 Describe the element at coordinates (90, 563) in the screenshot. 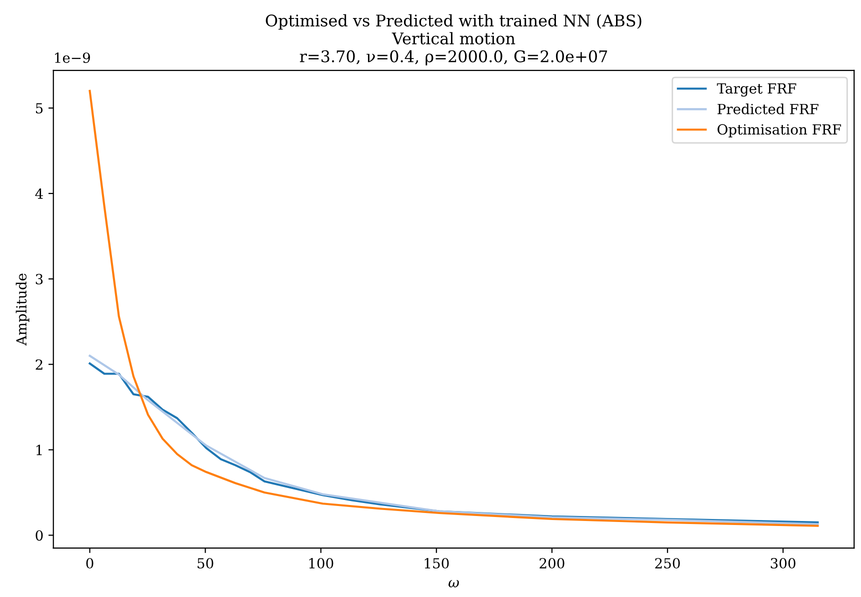

I see `x-tick-label: 0` at that location.